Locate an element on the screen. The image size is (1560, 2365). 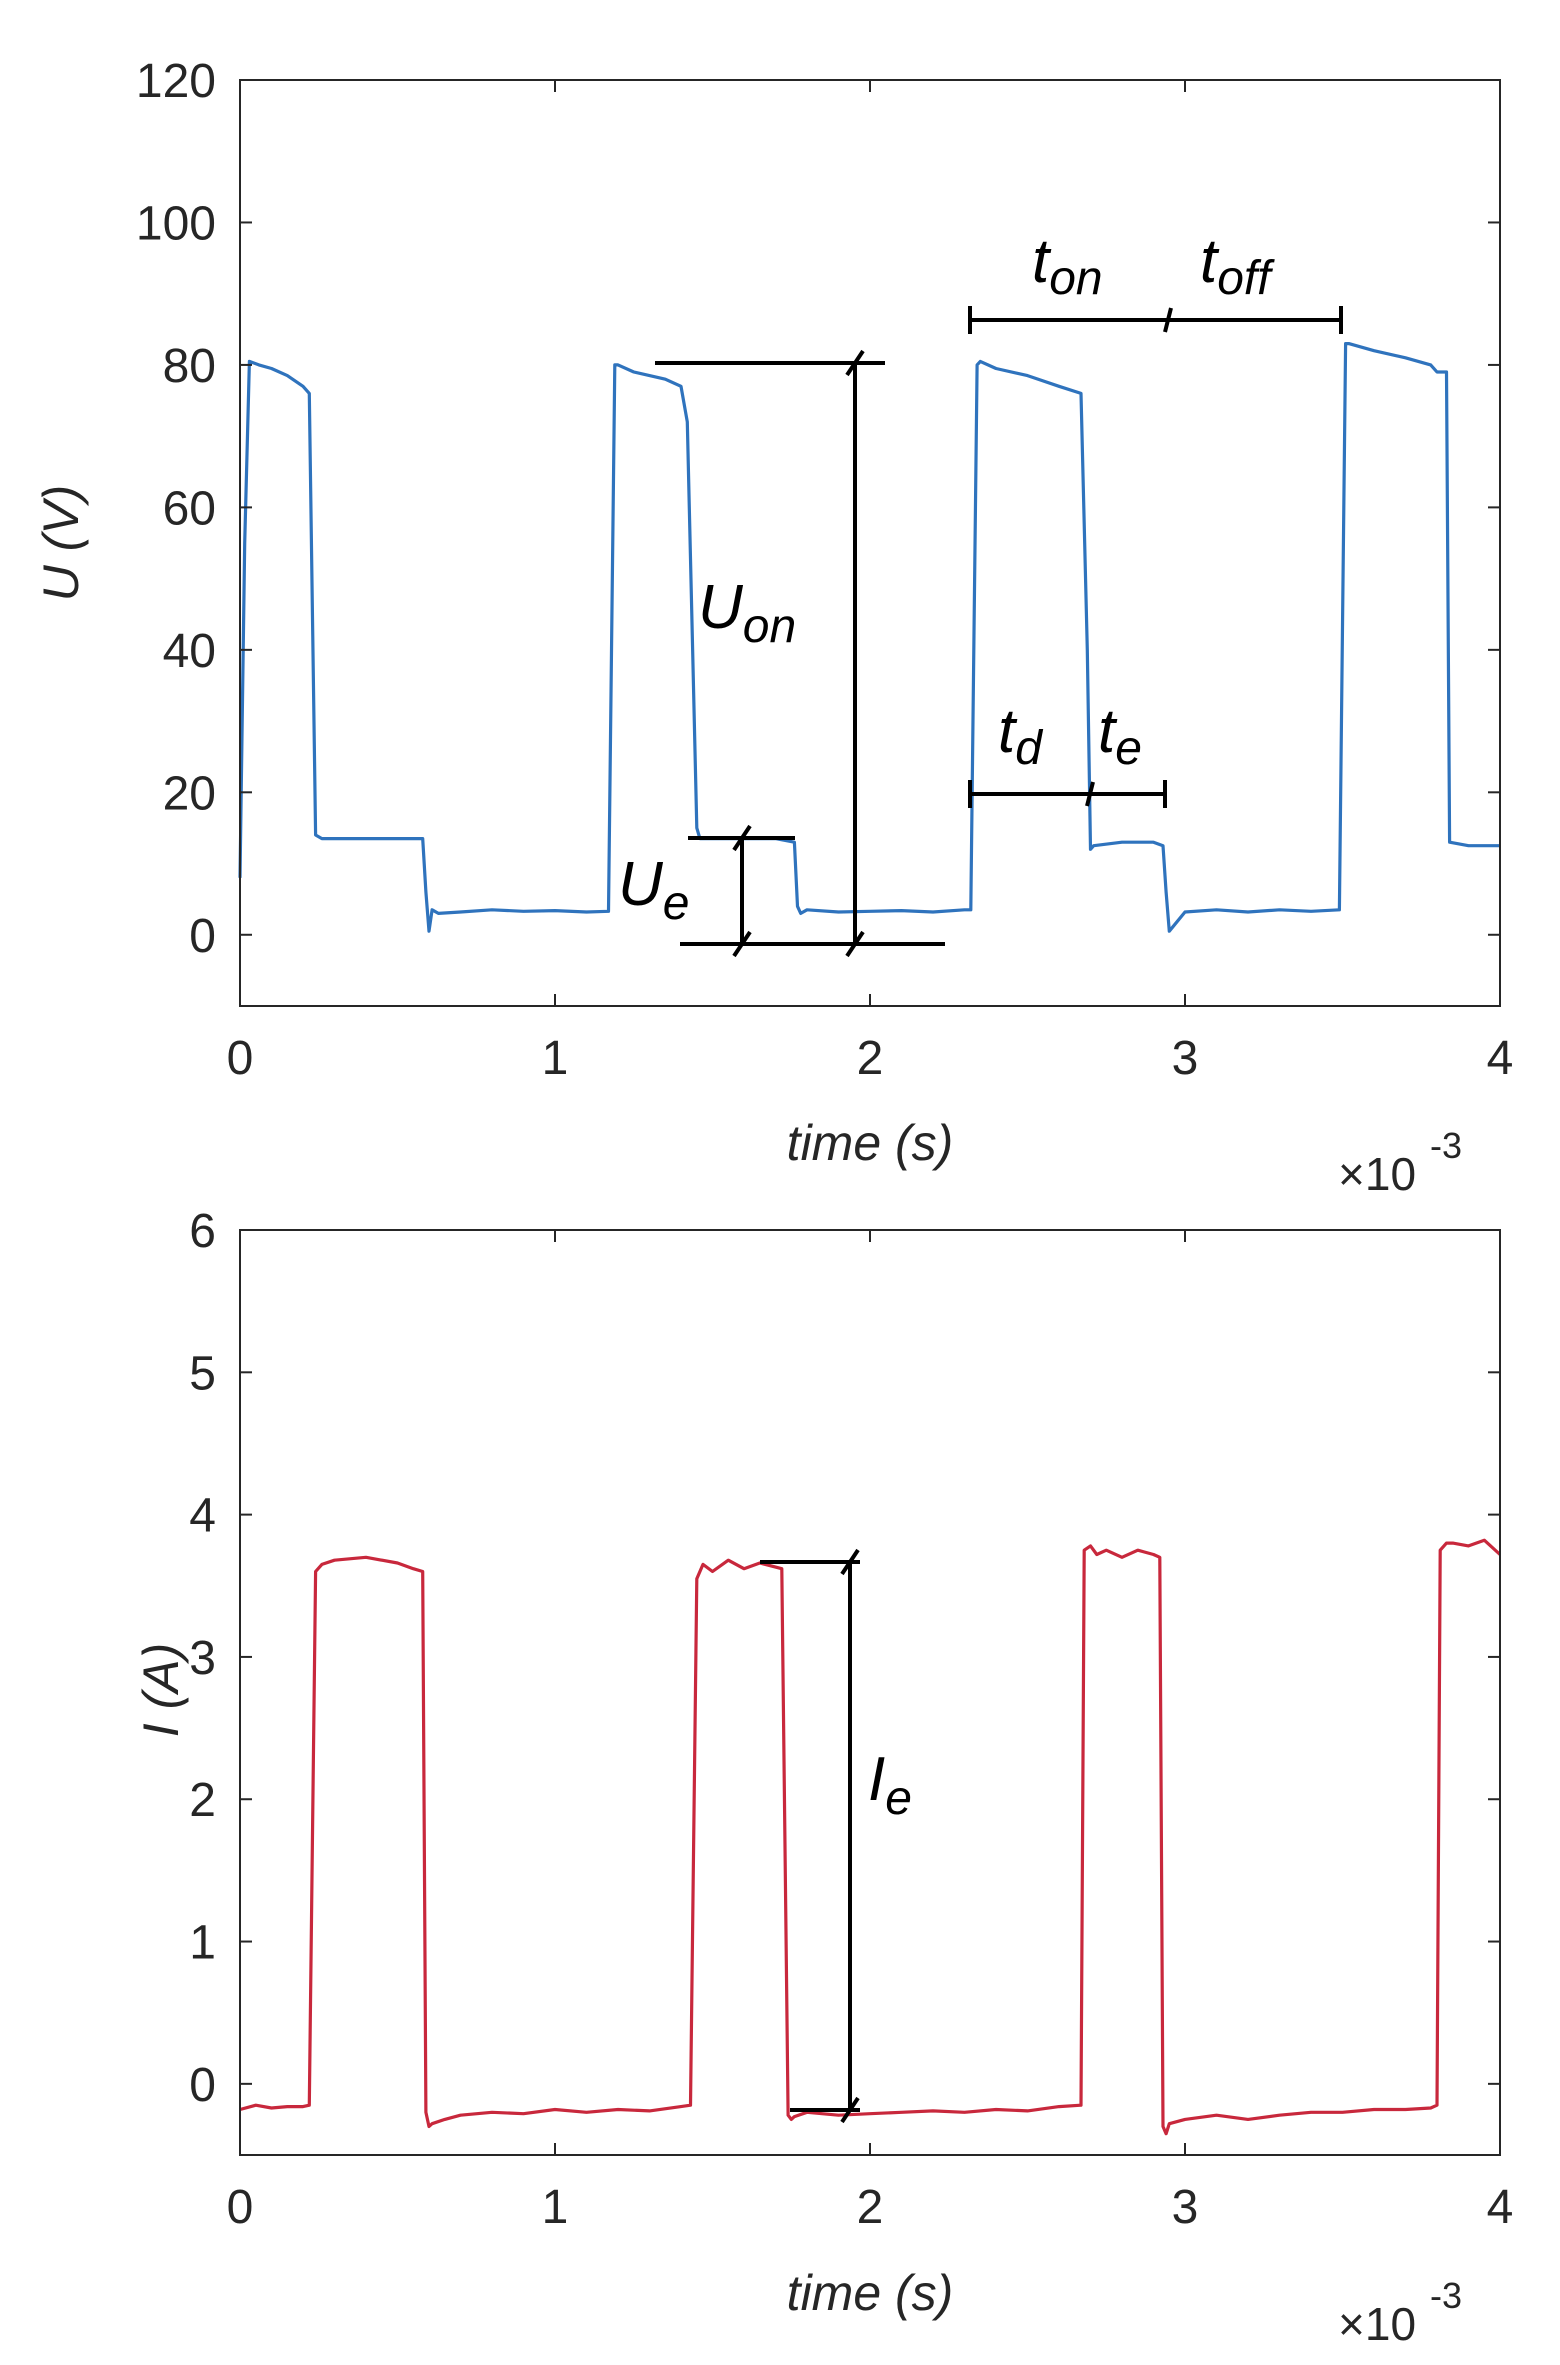
voltage-y-tick-label: 60 is located at coordinates (189, 508).